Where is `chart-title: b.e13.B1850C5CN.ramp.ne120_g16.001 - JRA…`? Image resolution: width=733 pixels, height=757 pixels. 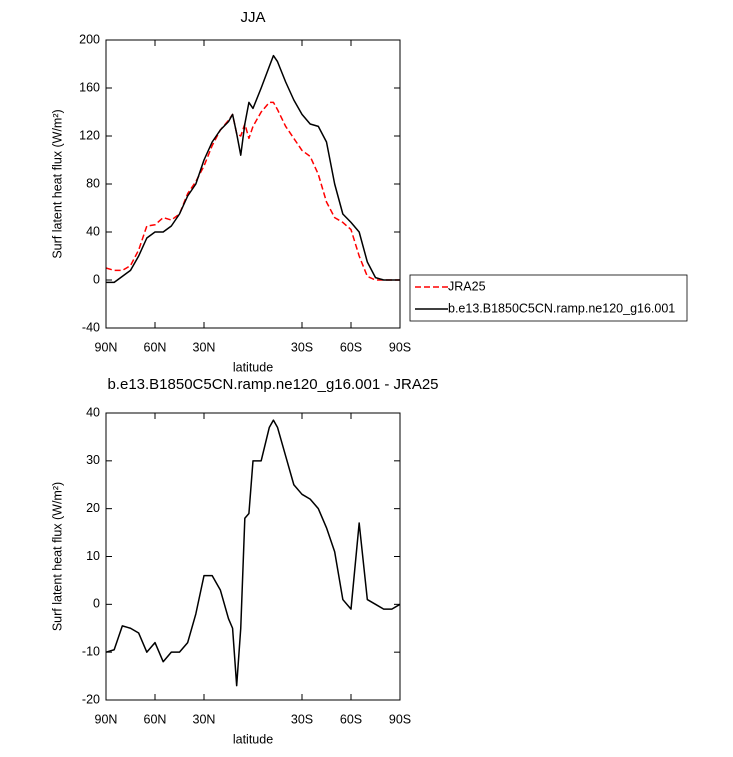
chart-title: b.e13.B1850C5CN.ramp.ne120_g16.001 - JRA… is located at coordinates (272, 384).